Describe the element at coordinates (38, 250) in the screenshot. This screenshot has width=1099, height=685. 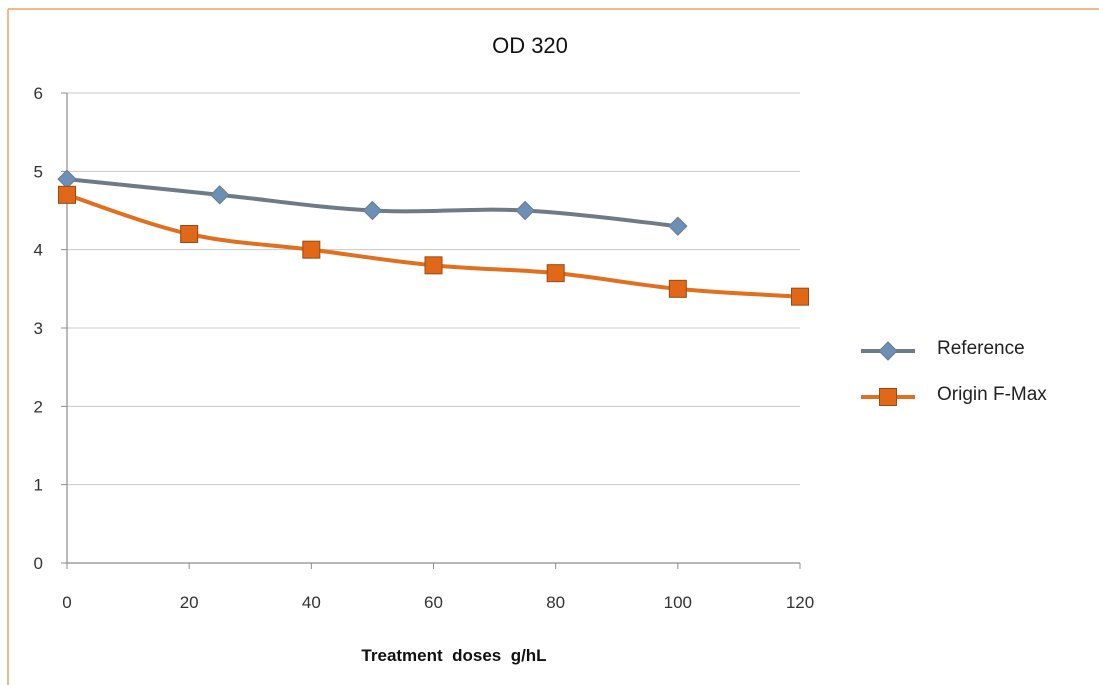
I see `y-tick-label: 4` at that location.